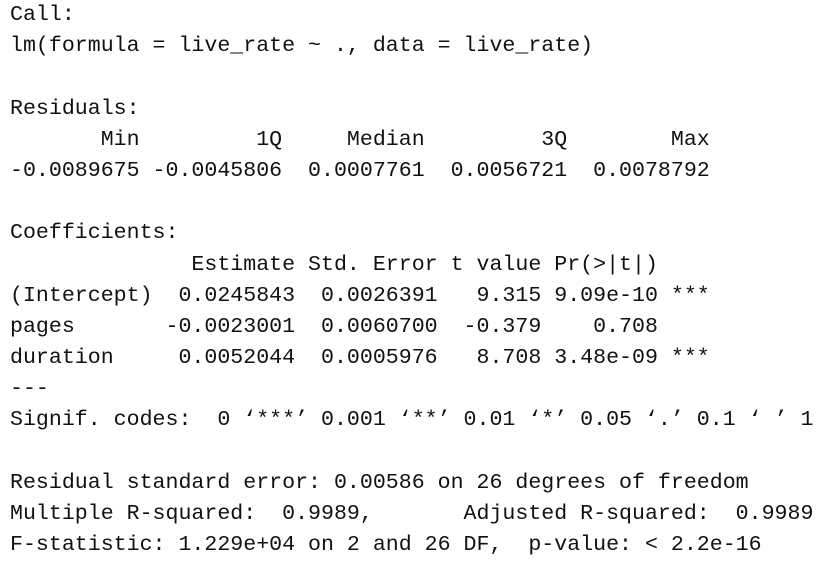 This screenshot has width=836, height=561. I want to click on text-line: Coefficients:, so click(94, 233).